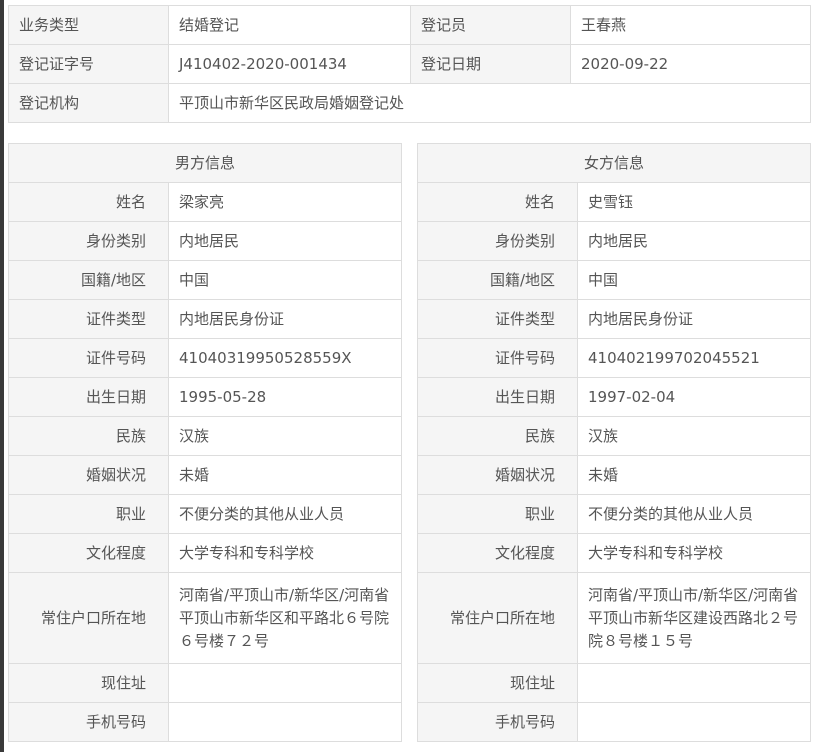 Image resolution: width=817 pixels, height=752 pixels. Describe the element at coordinates (690, 25) in the screenshot. I see `registrar-value: 王春燕` at that location.